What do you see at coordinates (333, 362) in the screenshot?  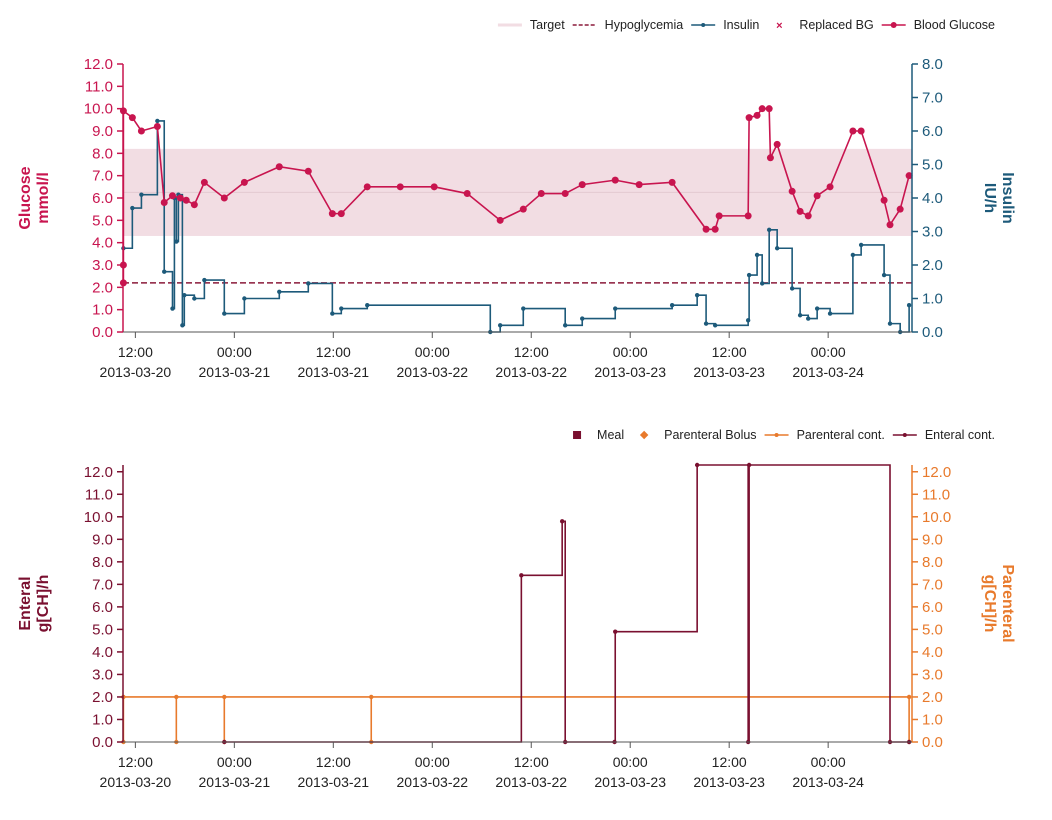 I see `x-tick-label: 12:00 2013-03-21` at bounding box center [333, 362].